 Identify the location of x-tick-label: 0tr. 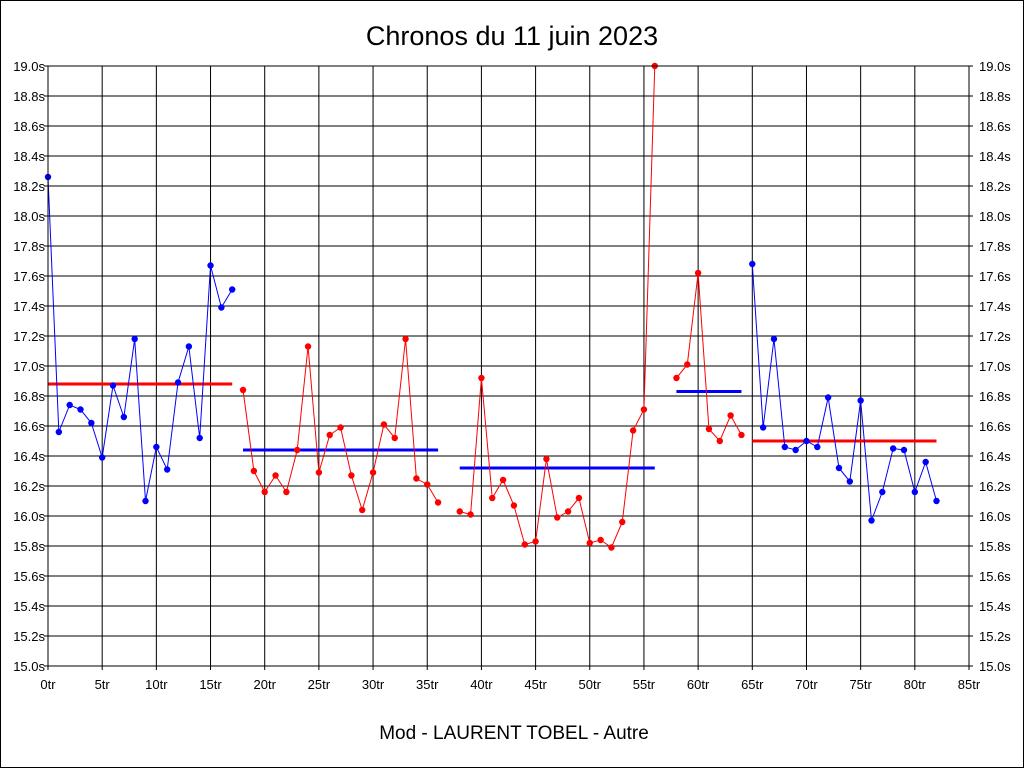
(48, 684).